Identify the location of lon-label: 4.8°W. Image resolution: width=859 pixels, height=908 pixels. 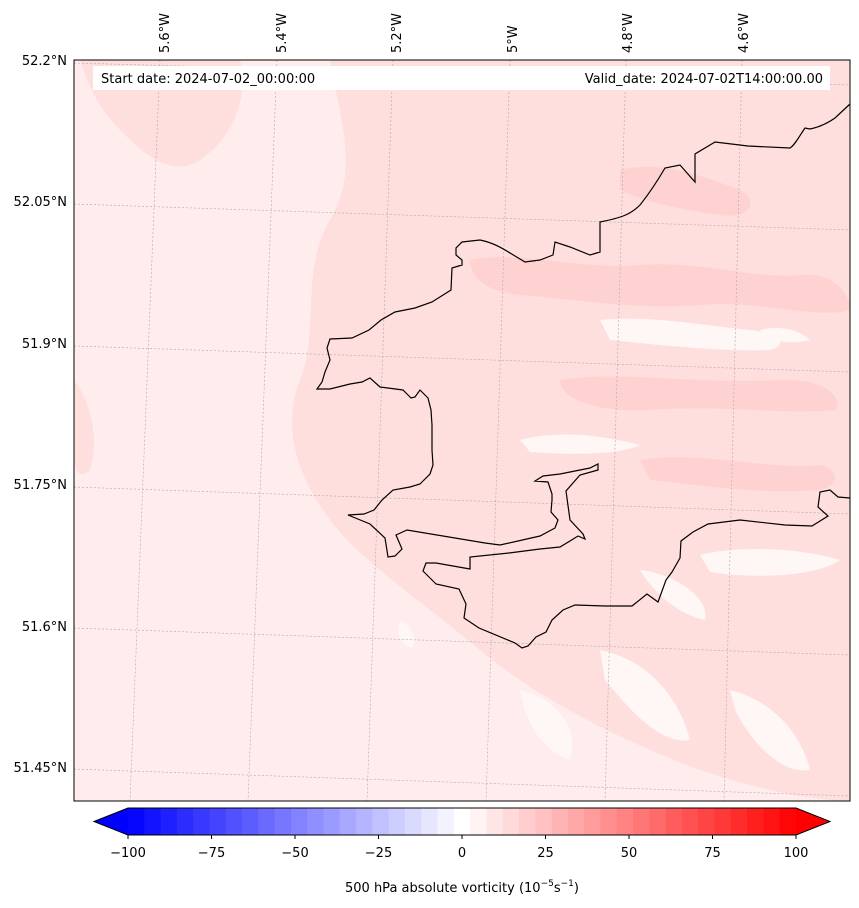
(628, 33).